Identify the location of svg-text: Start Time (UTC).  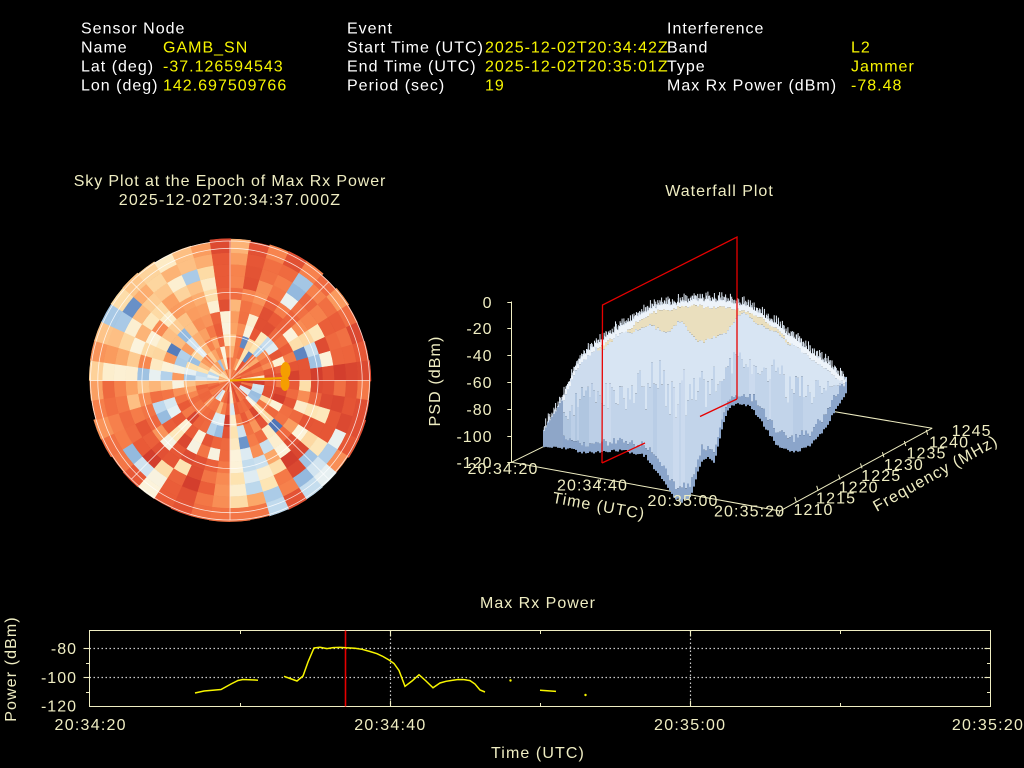
(415, 48).